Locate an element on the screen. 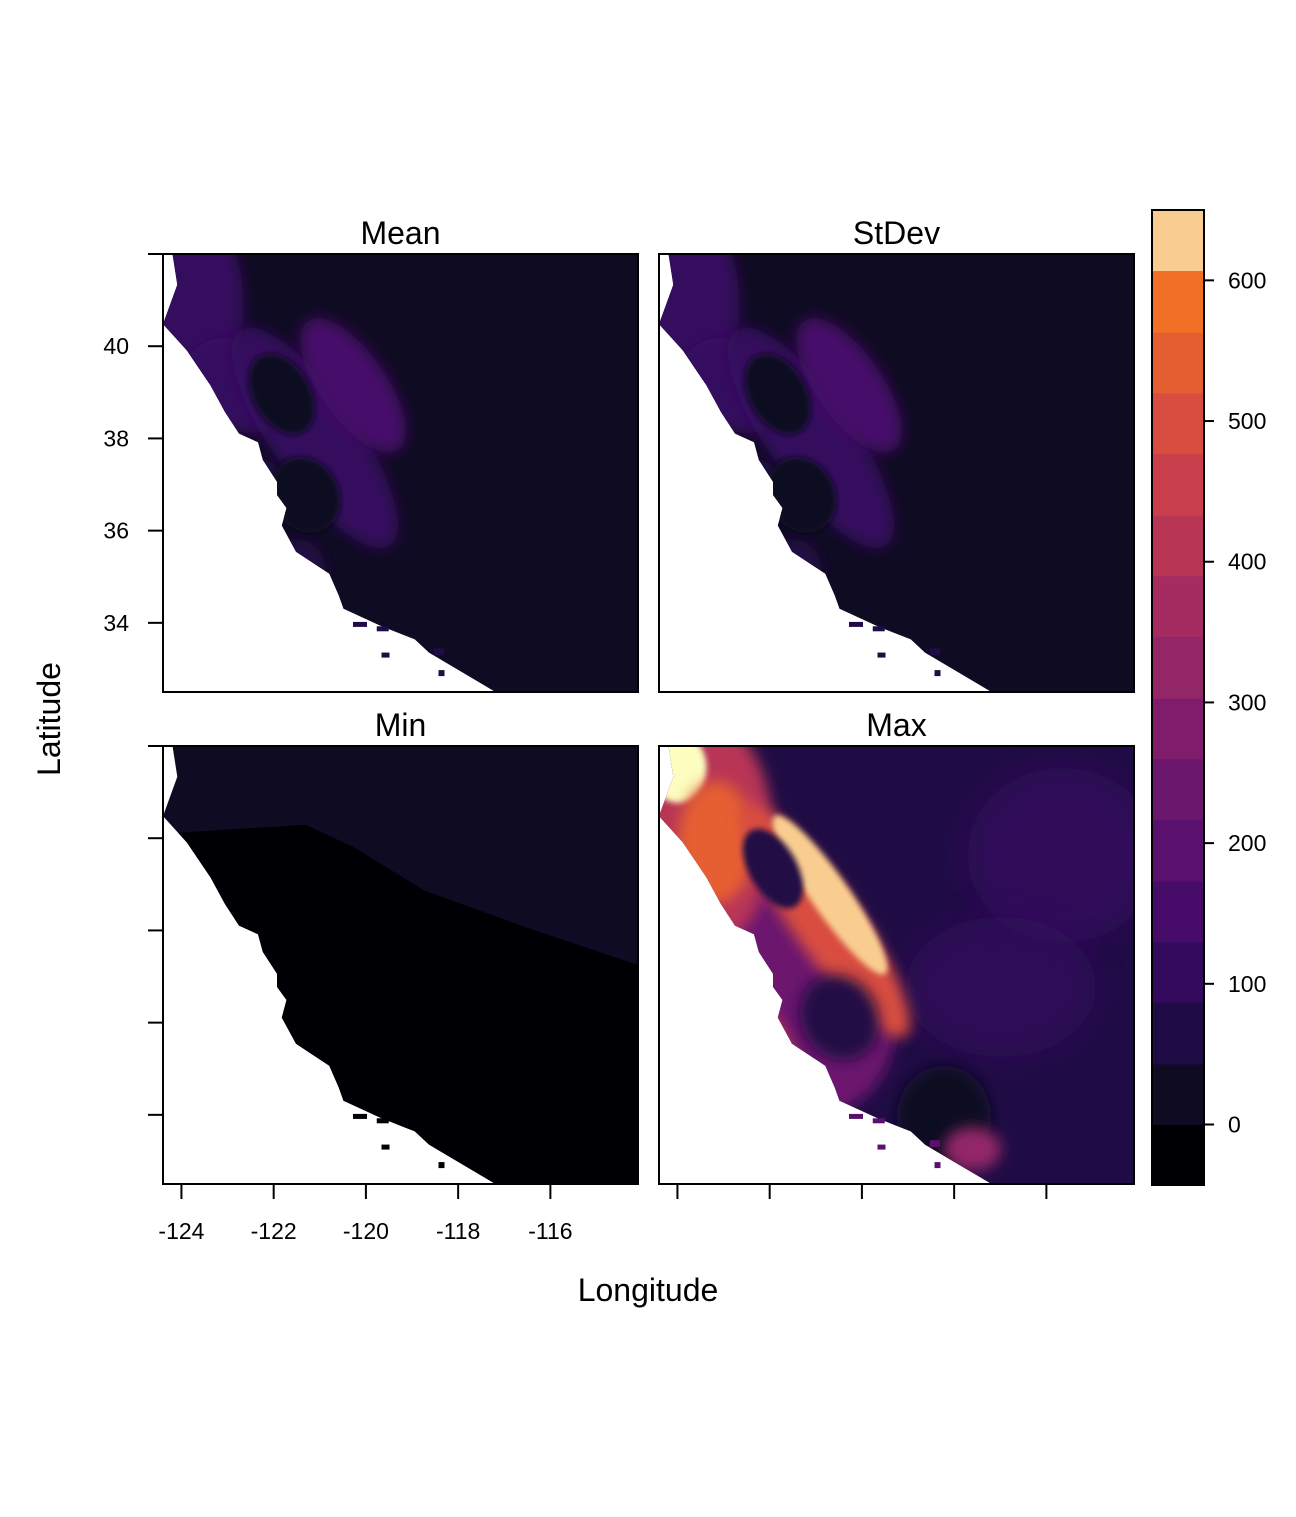 This screenshot has width=1296, height=1517. colorbar-tick-label: 0 is located at coordinates (1234, 1125).